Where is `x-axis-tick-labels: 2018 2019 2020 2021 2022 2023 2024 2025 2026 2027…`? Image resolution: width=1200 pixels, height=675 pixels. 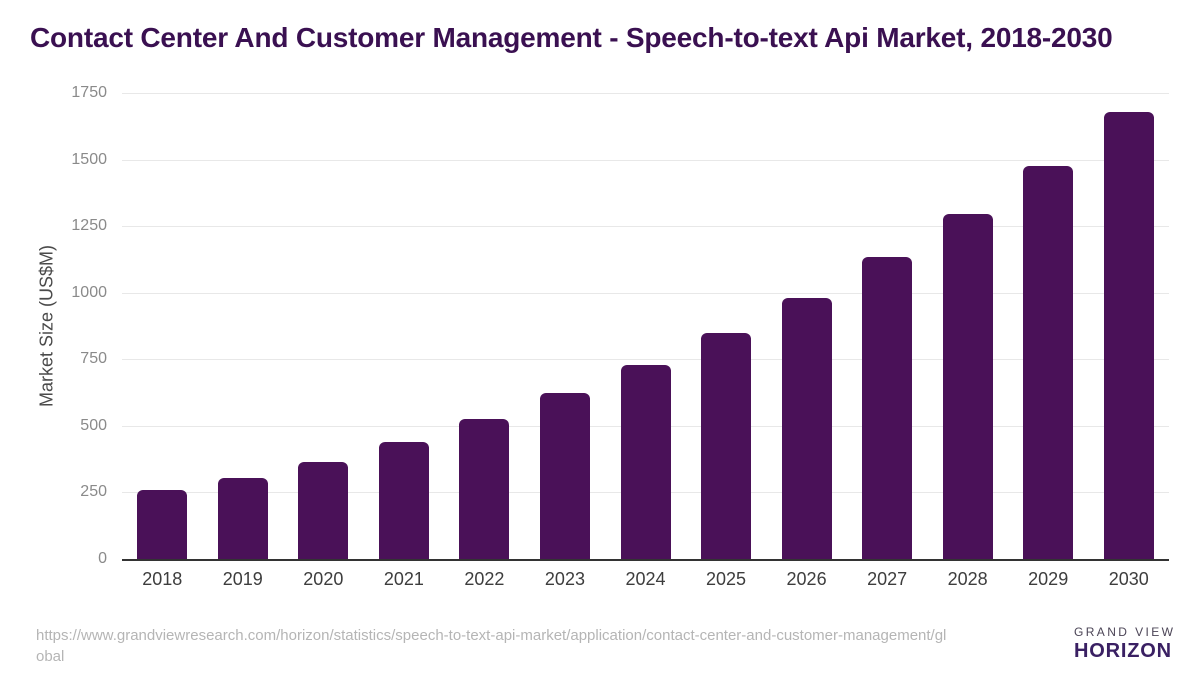
x-axis-tick-labels: 2018 2019 2020 2021 2022 2023 2024 2025 2026 2027… is located at coordinates (645, 582).